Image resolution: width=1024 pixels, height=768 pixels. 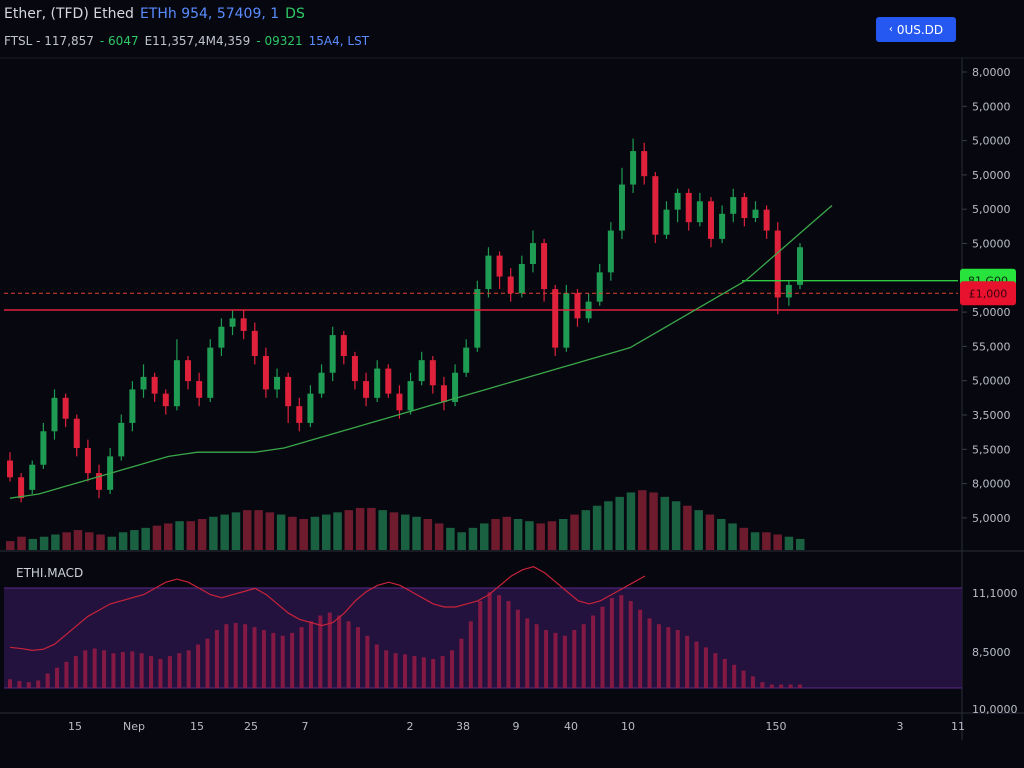 I want to click on currency-button: ‹ 0US.DD, so click(x=916, y=29).